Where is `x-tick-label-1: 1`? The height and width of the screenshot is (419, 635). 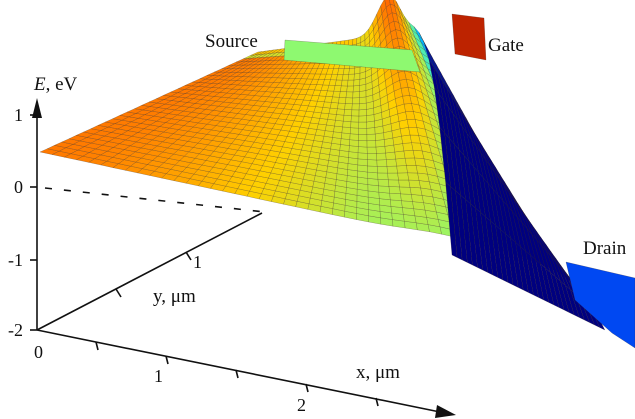
x-tick-label-1: 1 is located at coordinates (158, 376).